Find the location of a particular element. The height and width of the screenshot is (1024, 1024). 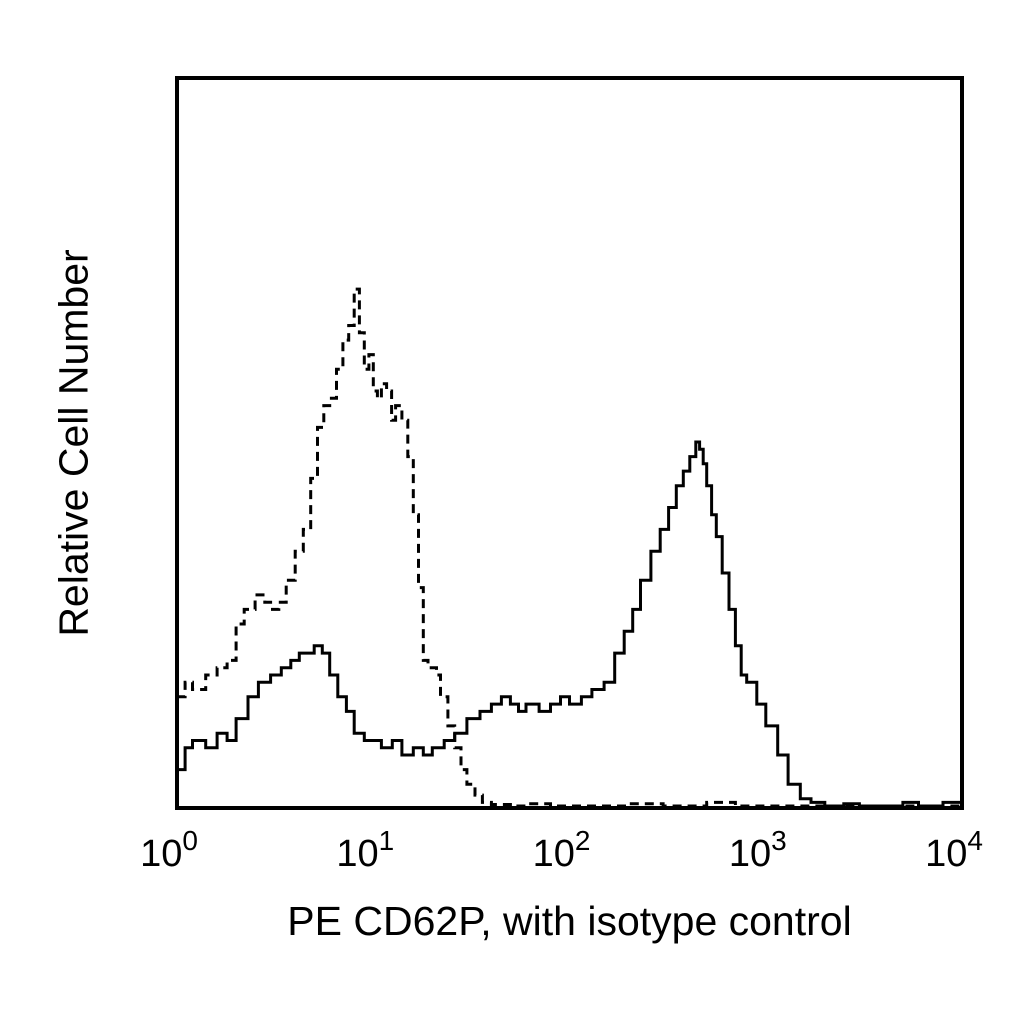

x-tick-label: 10¹ is located at coordinates (365, 850).